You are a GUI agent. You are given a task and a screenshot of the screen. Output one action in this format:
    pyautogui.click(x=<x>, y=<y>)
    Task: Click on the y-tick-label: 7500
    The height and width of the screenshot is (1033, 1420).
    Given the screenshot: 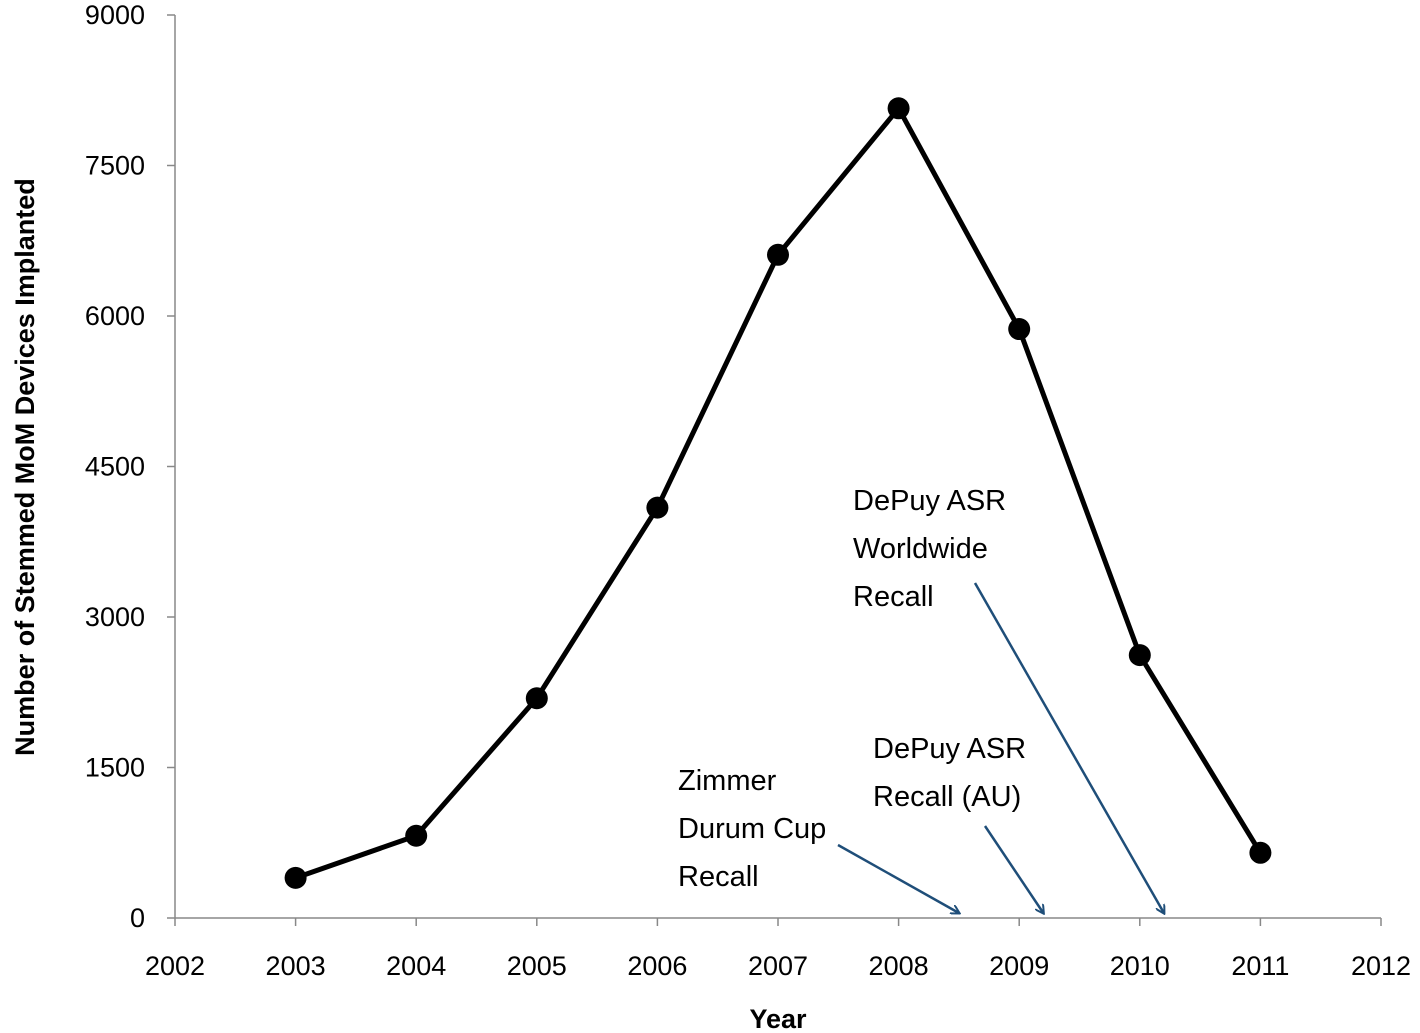 What is the action you would take?
    pyautogui.click(x=115, y=166)
    